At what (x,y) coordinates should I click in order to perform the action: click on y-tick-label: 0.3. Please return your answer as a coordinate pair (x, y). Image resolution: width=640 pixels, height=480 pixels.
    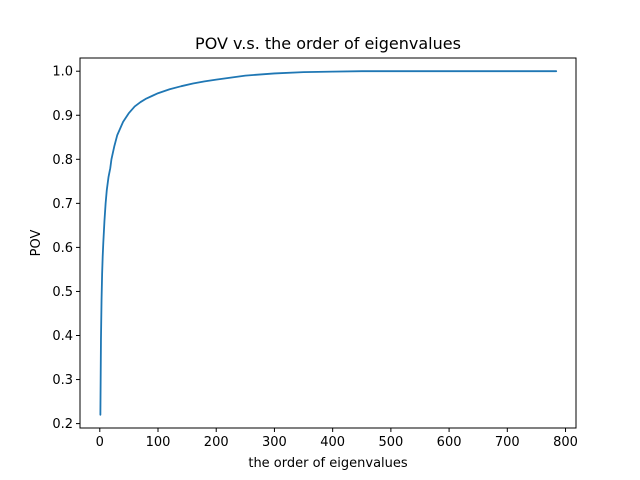
    Looking at the image, I should click on (62, 380).